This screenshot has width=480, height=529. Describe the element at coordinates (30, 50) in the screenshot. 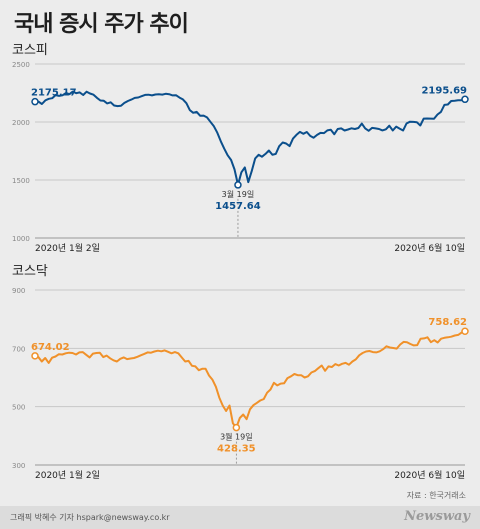

I see `kospi-title: 코스피` at that location.